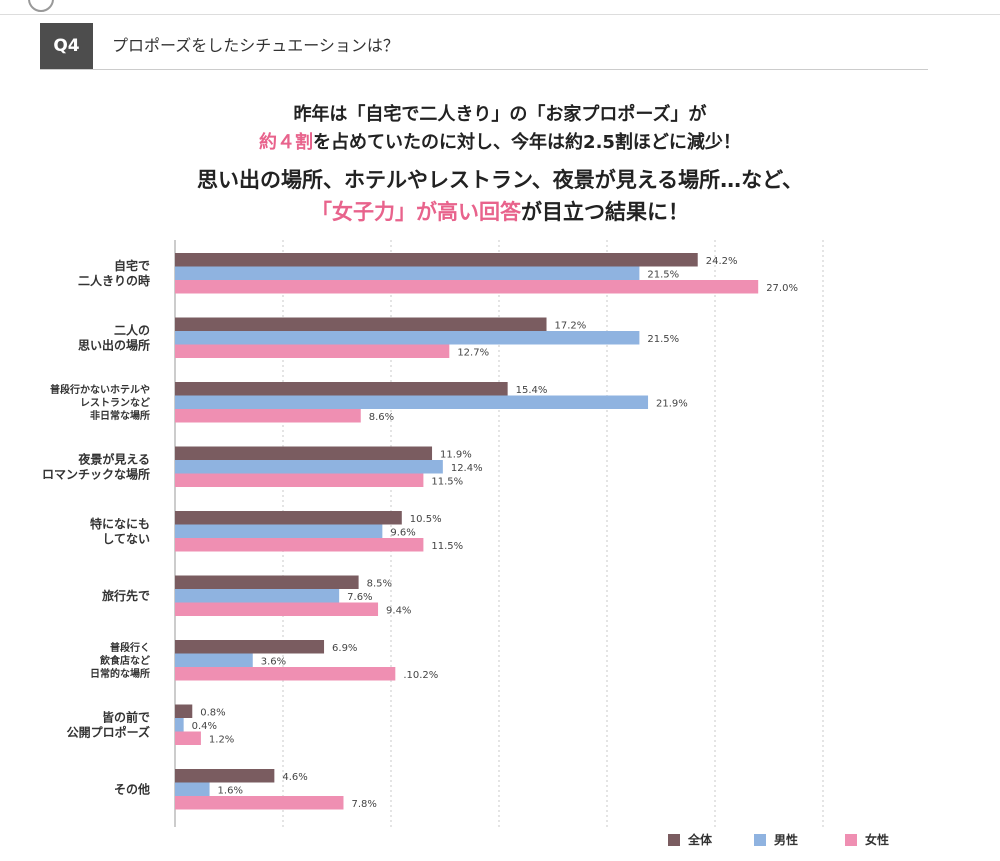  I want to click on category-label: 二人の思い出の場所, so click(114, 337).